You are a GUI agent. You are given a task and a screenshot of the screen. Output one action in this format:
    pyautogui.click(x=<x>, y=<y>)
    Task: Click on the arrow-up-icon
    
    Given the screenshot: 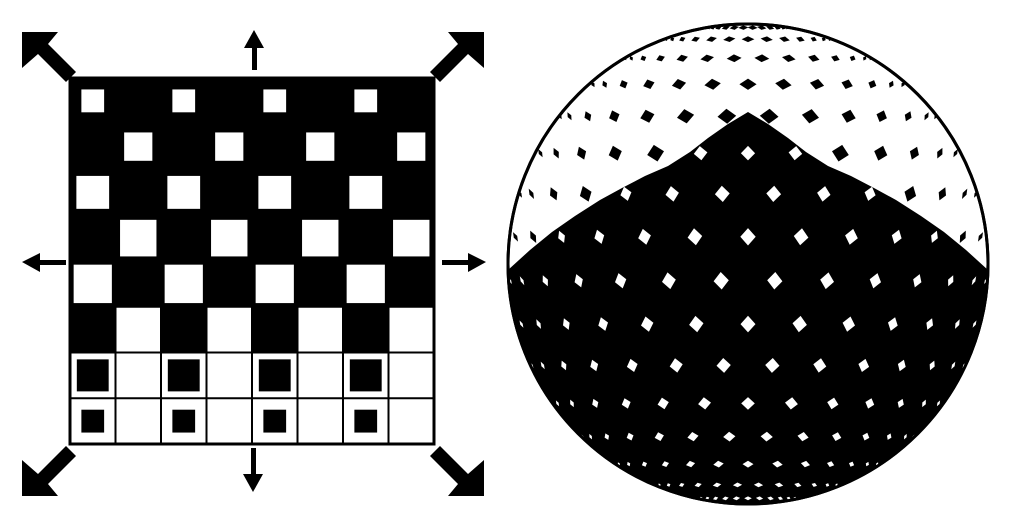 What is the action you would take?
    pyautogui.click(x=254, y=50)
    